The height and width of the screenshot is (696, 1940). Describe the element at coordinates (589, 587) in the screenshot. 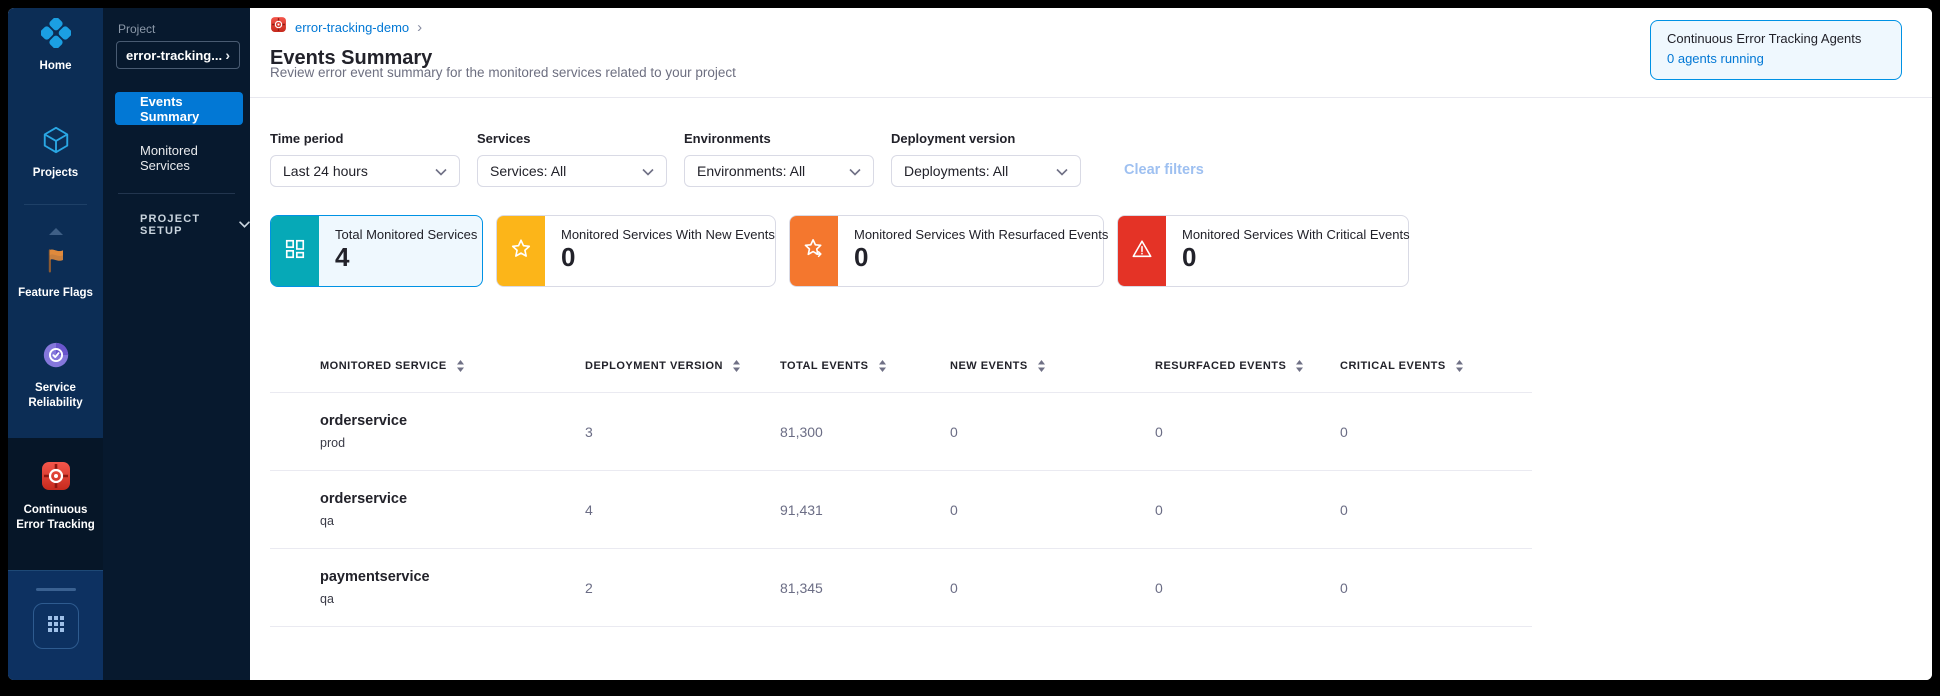

I see `cell-deployment-version: 2` at that location.